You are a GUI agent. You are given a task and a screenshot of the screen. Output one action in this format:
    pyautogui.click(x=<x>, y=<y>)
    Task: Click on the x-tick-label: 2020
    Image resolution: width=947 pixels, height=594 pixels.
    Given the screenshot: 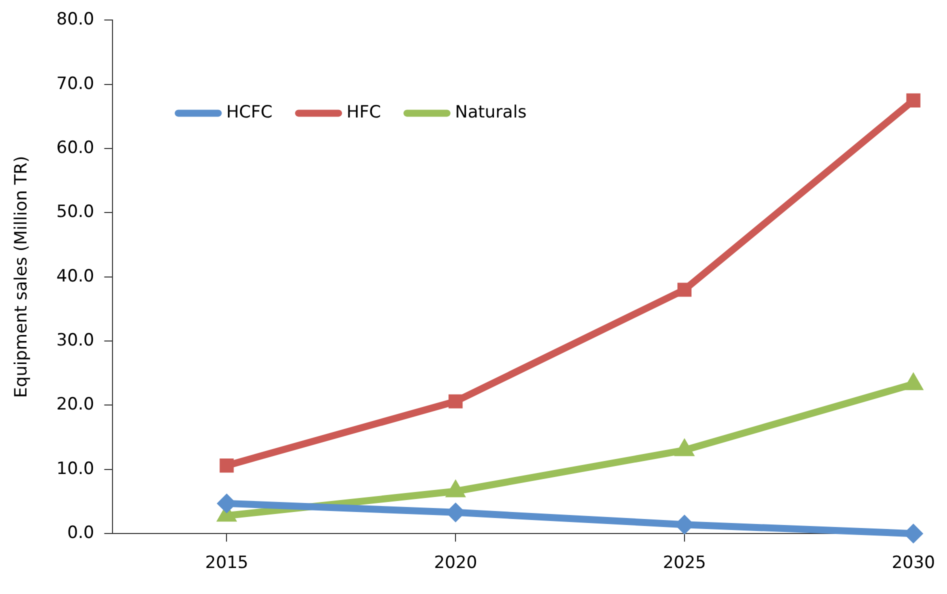 What is the action you would take?
    pyautogui.click(x=456, y=563)
    